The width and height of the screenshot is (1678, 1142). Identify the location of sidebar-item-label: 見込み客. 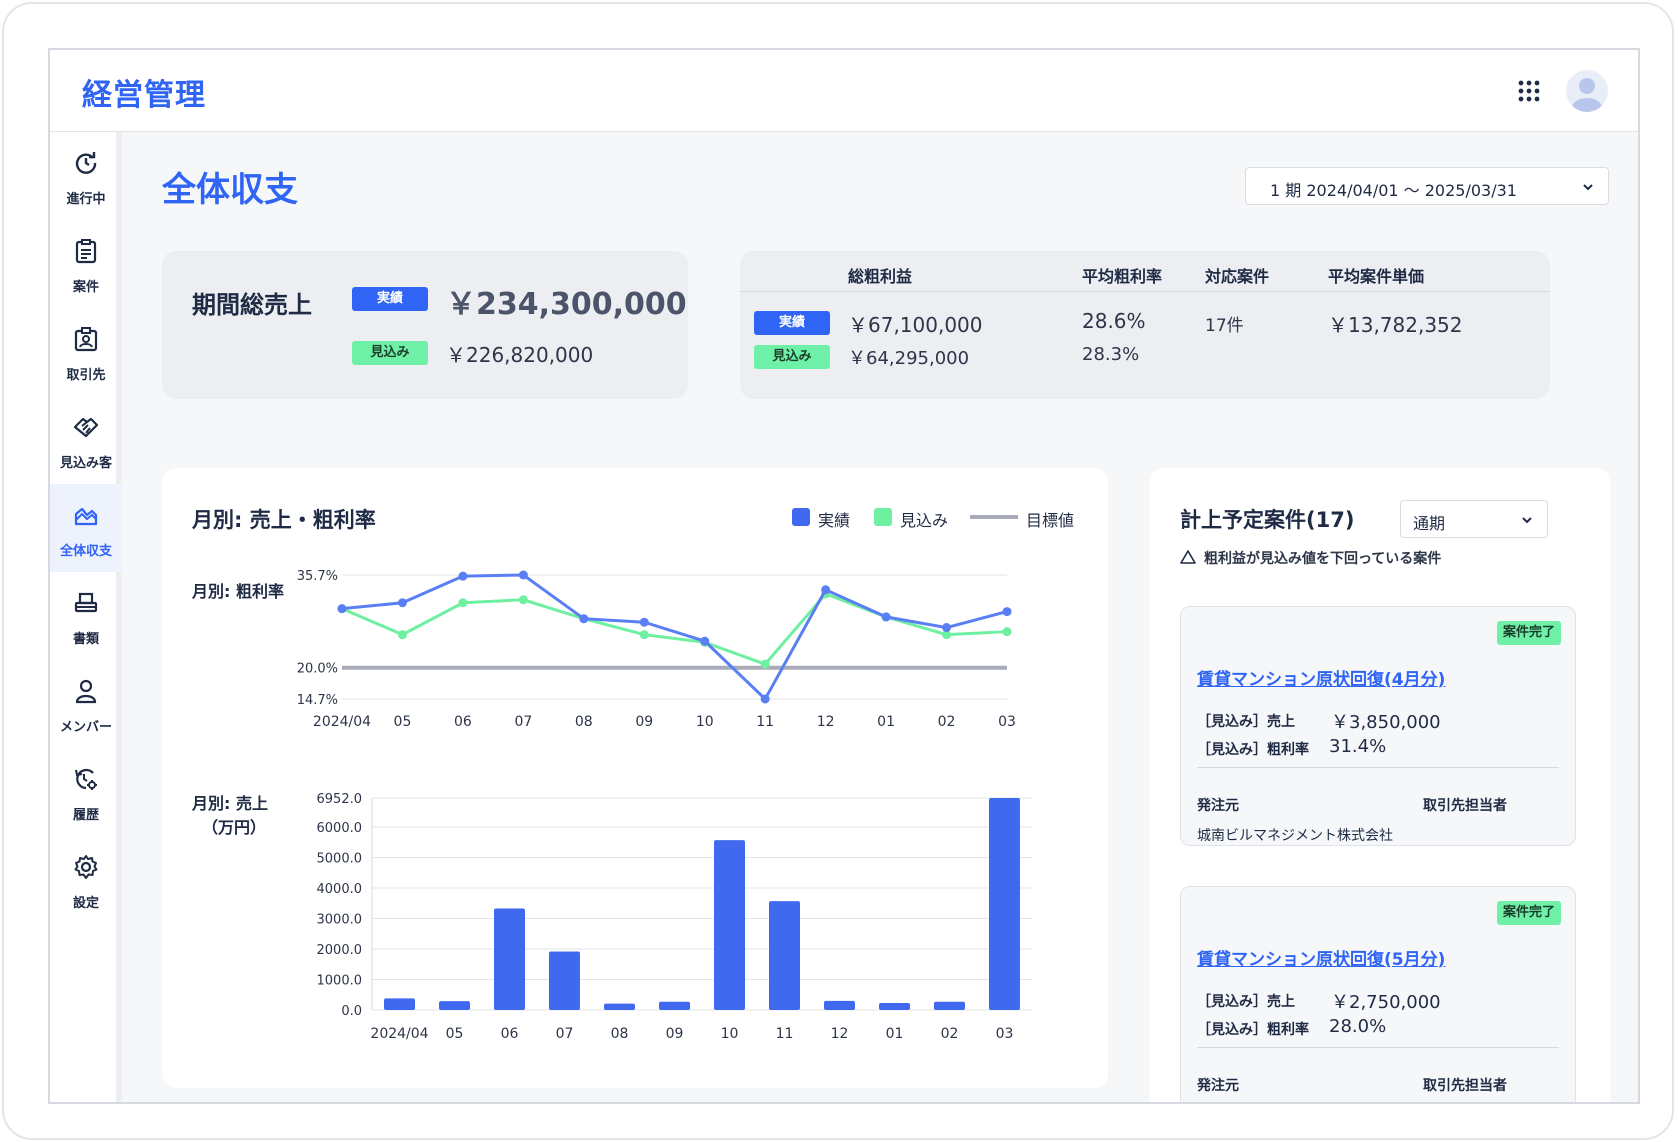
(85, 463).